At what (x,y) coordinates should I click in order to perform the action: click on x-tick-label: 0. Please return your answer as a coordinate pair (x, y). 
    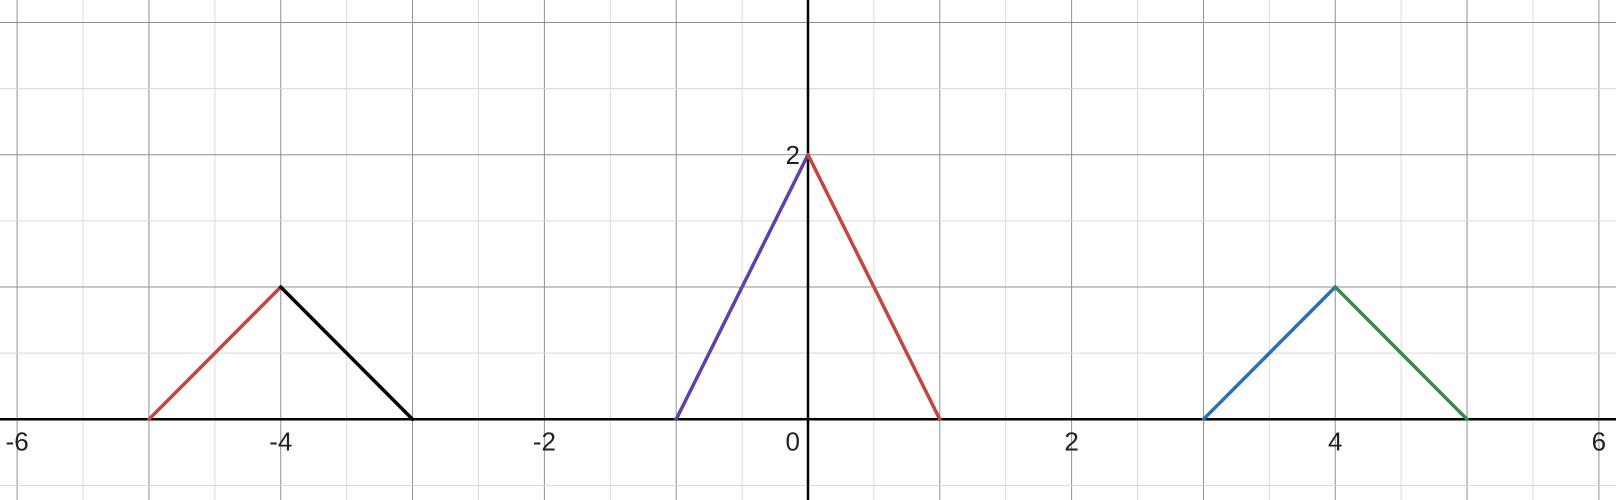
    Looking at the image, I should click on (793, 441).